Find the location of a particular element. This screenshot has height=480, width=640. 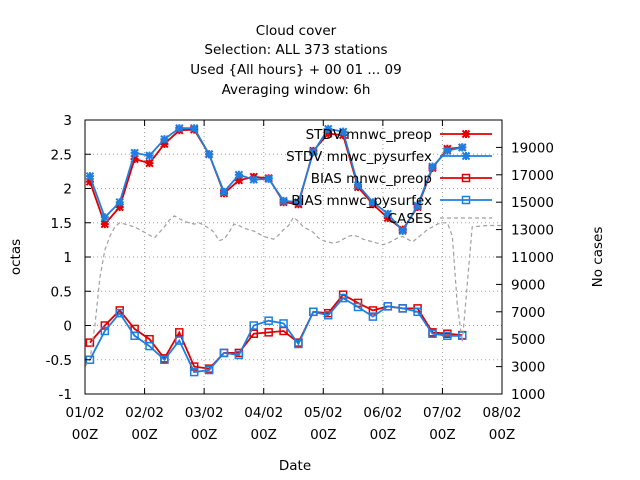

y-axis-label: octas is located at coordinates (16, 257).